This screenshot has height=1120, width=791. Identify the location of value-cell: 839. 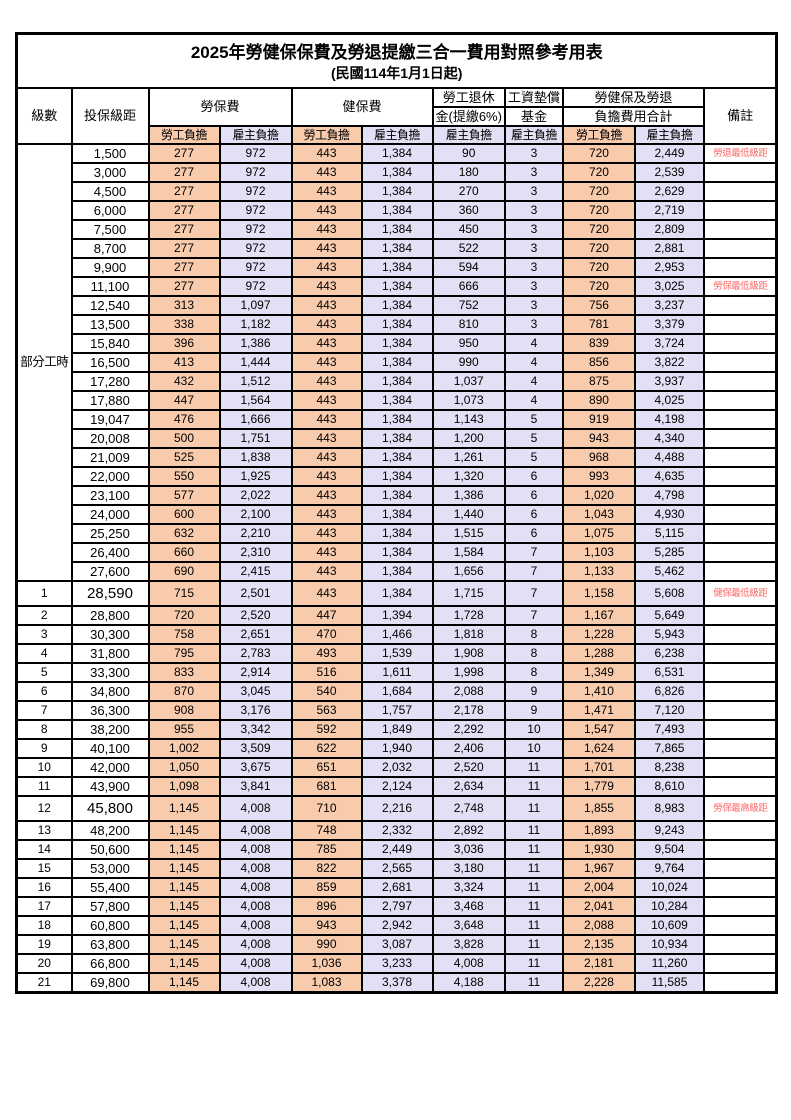
(598, 343).